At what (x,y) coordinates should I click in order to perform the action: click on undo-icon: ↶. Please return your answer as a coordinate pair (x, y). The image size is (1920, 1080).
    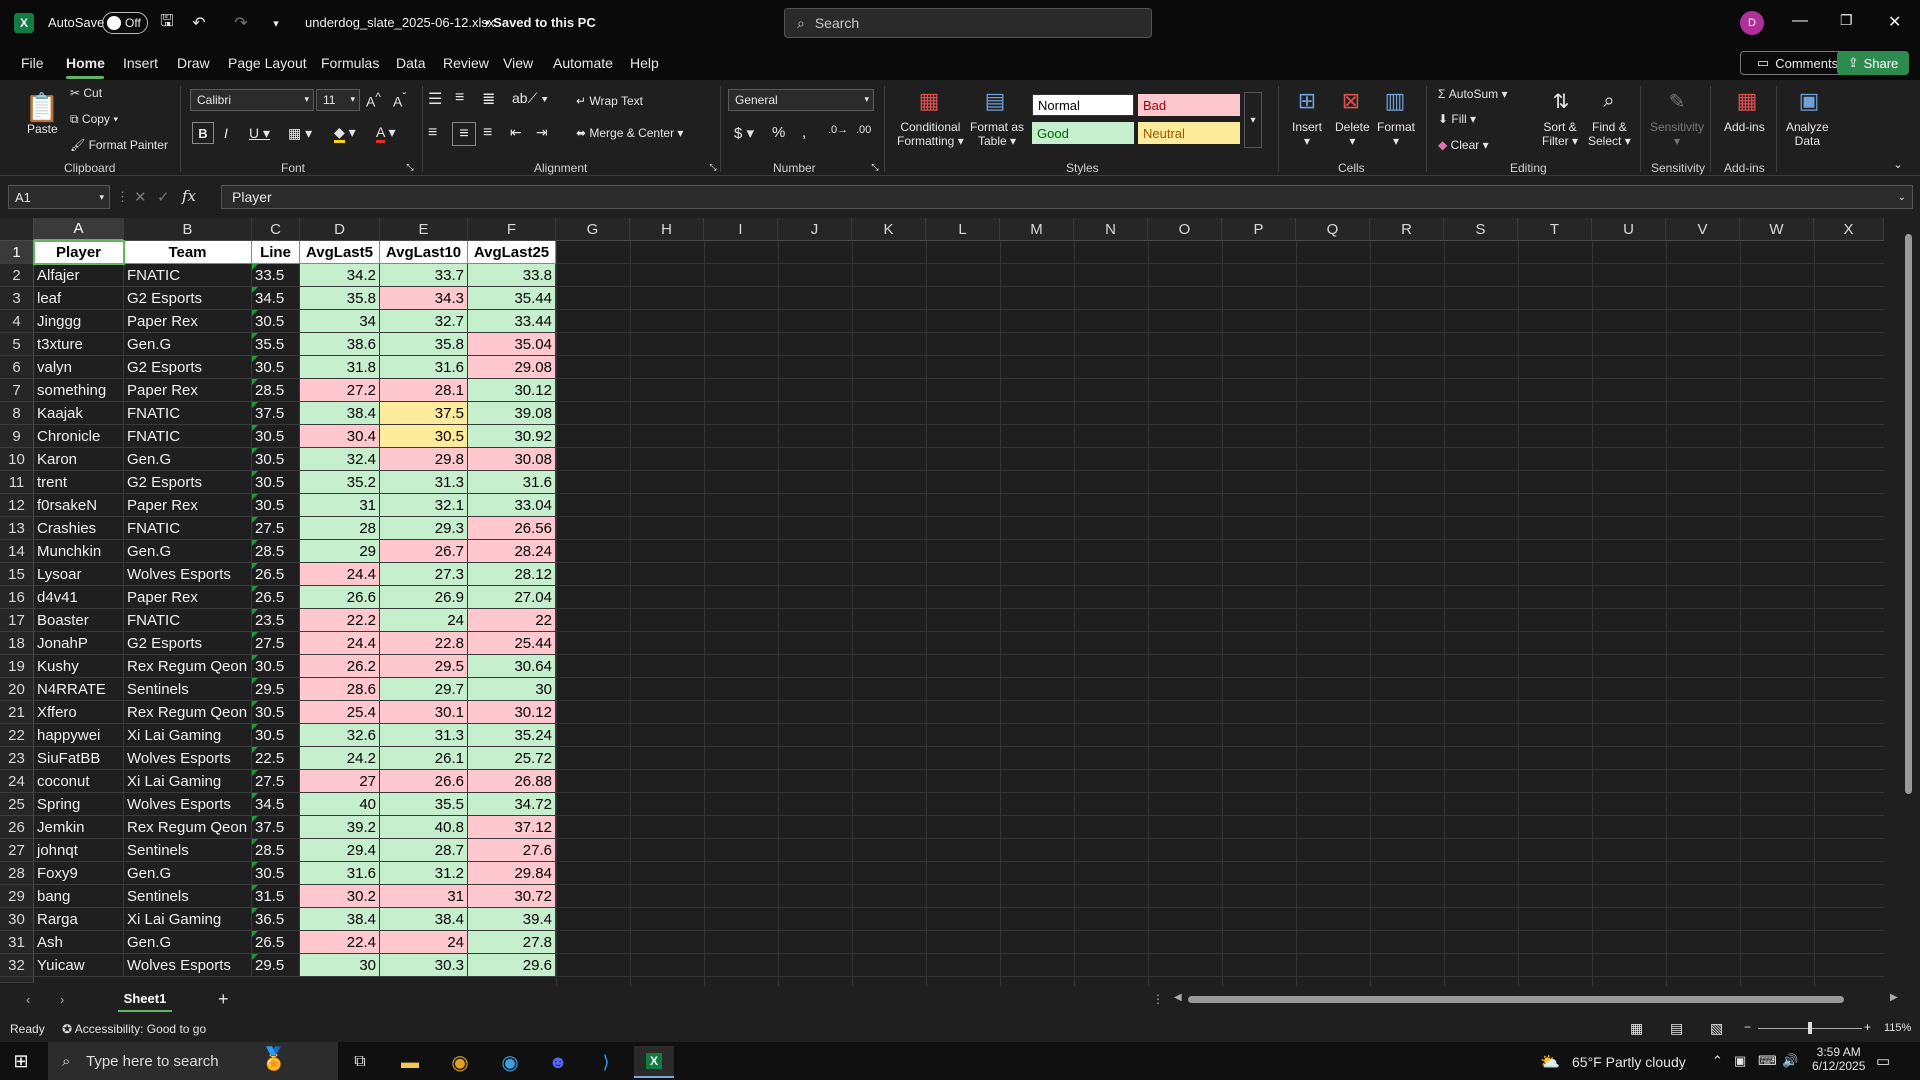
    Looking at the image, I should click on (199, 23).